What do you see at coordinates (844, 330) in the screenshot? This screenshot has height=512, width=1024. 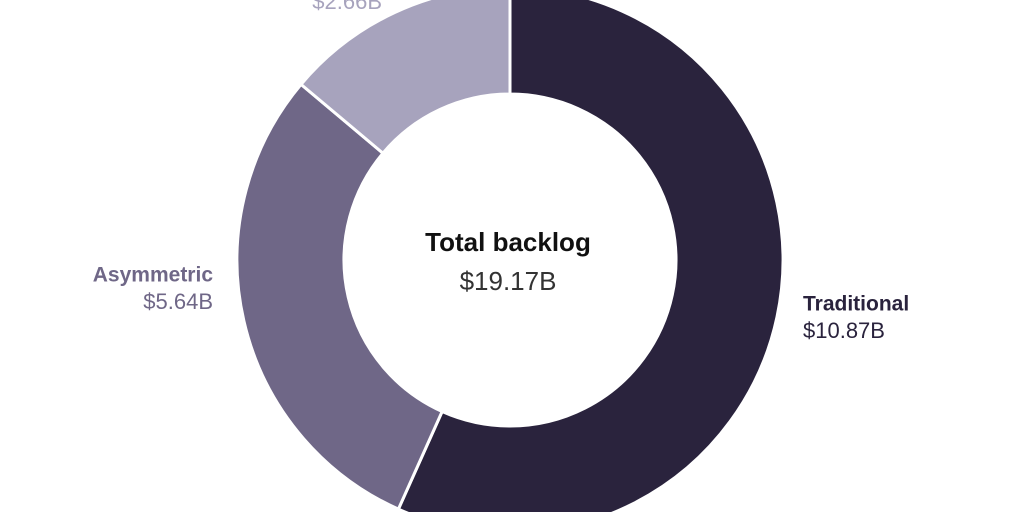 I see `value-label: $10.87B` at bounding box center [844, 330].